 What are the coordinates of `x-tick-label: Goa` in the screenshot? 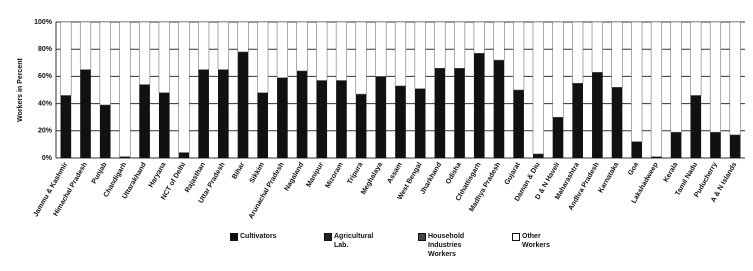 It's located at (633, 168).